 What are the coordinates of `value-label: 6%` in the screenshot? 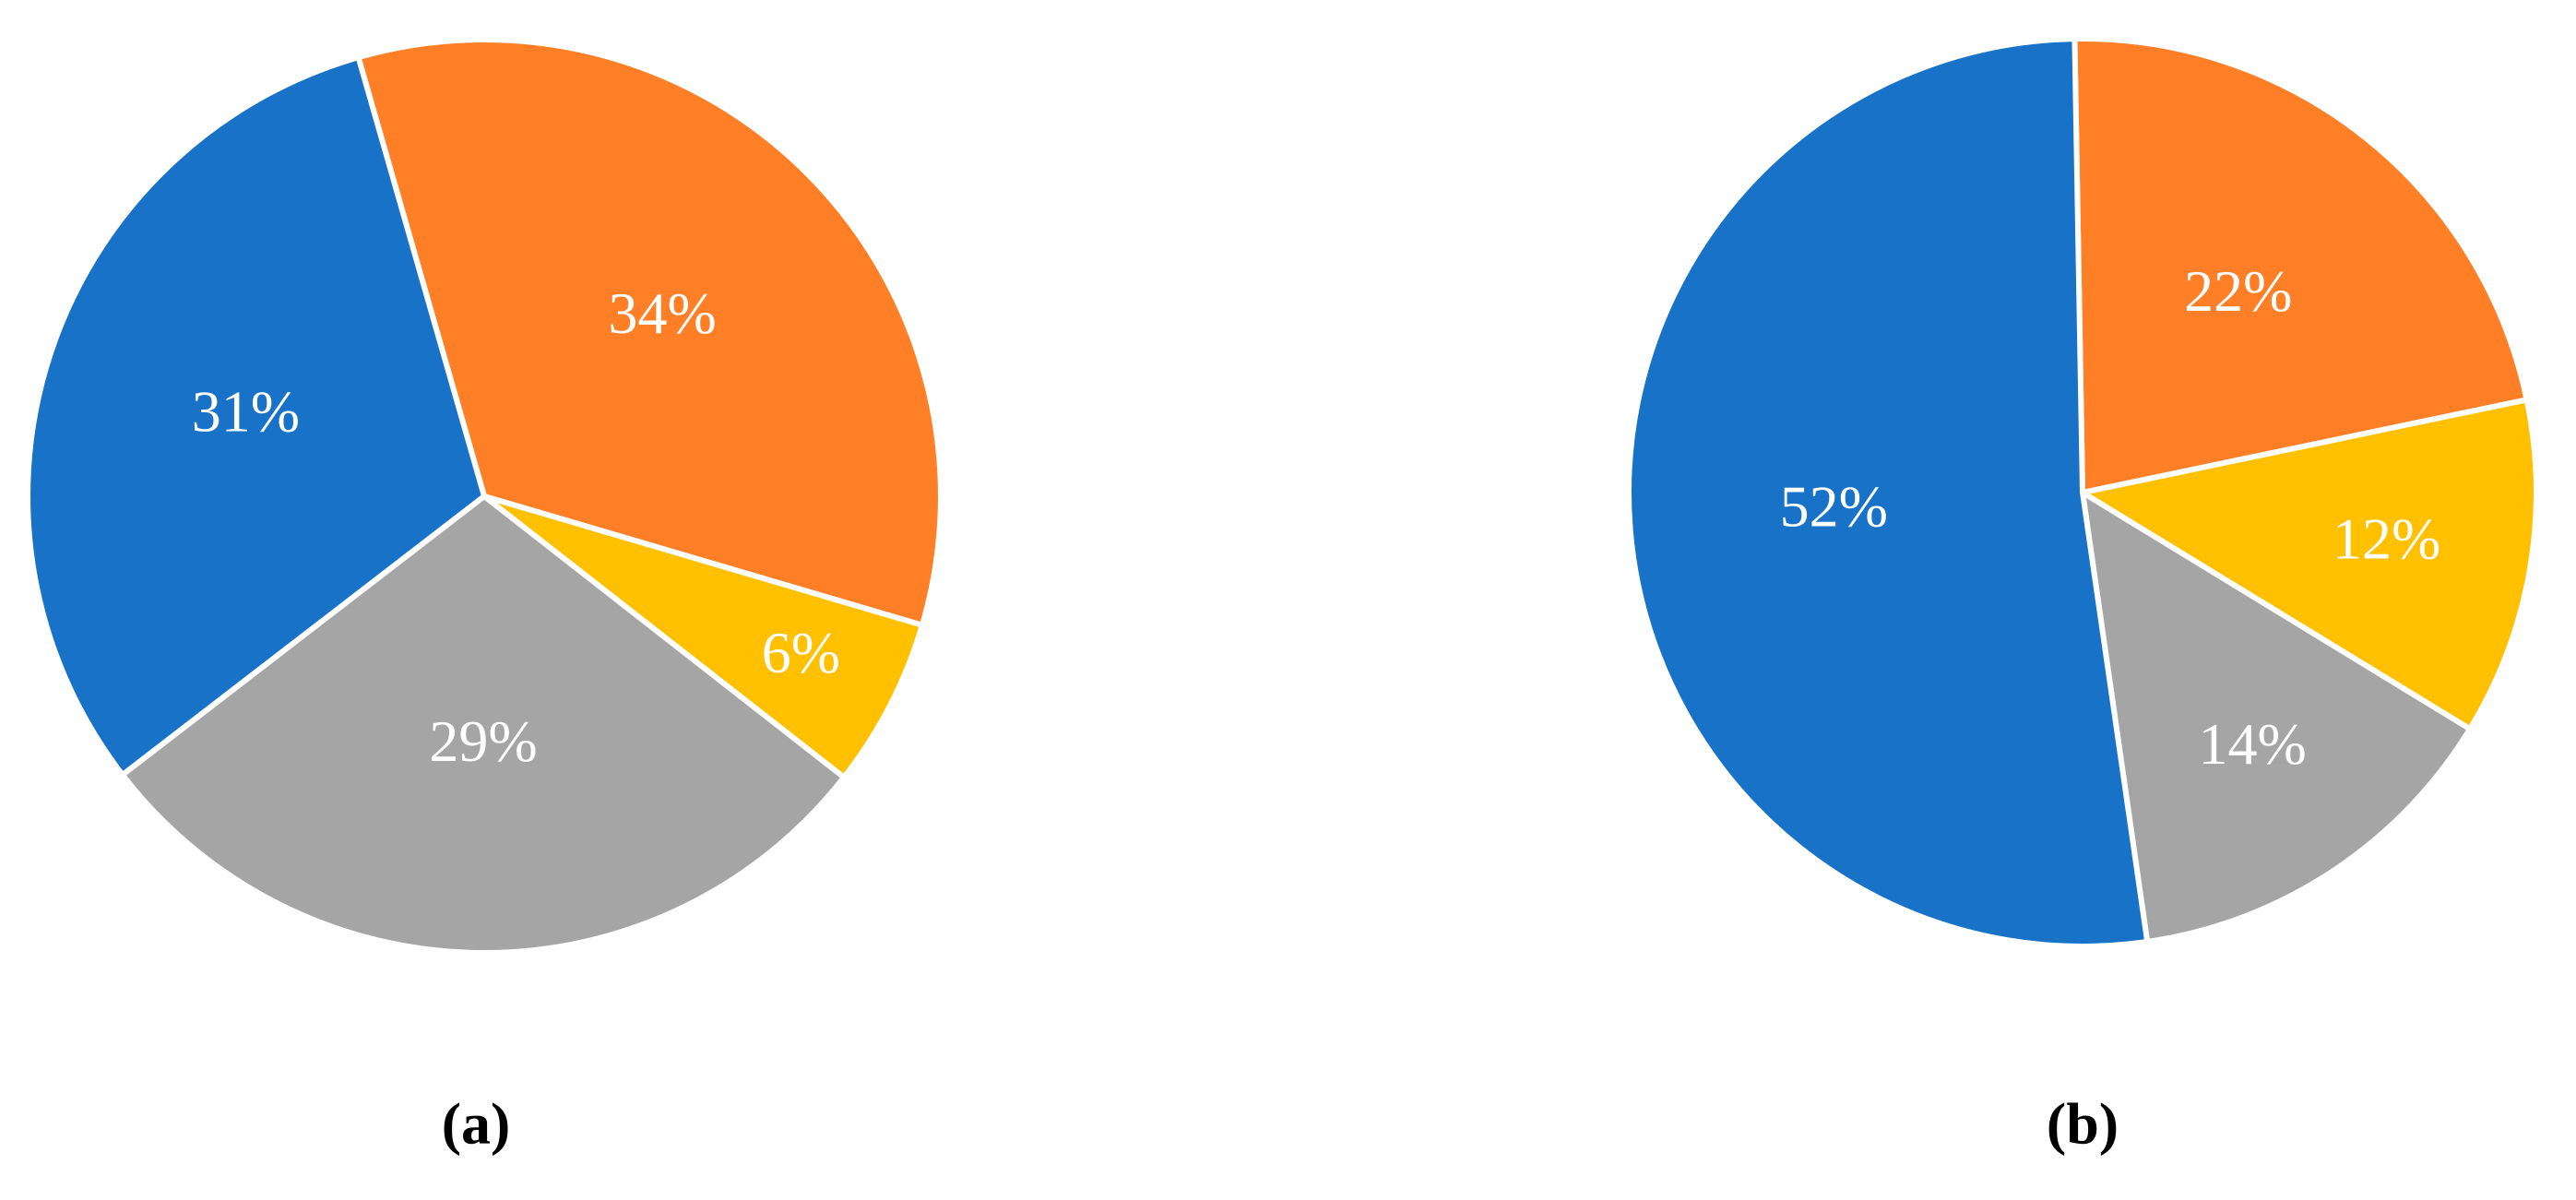 It's located at (801, 652).